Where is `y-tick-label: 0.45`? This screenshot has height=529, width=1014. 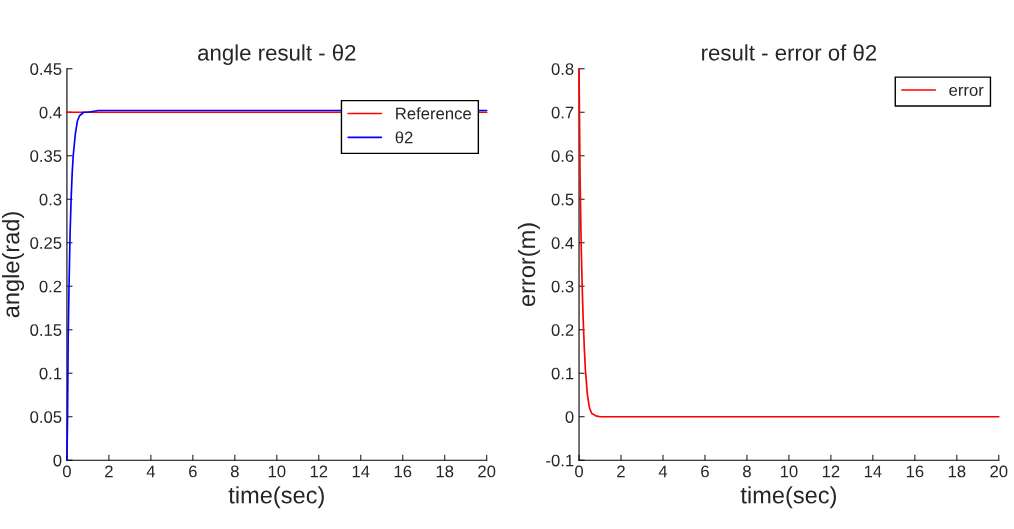
y-tick-label: 0.45 is located at coordinates (46, 69).